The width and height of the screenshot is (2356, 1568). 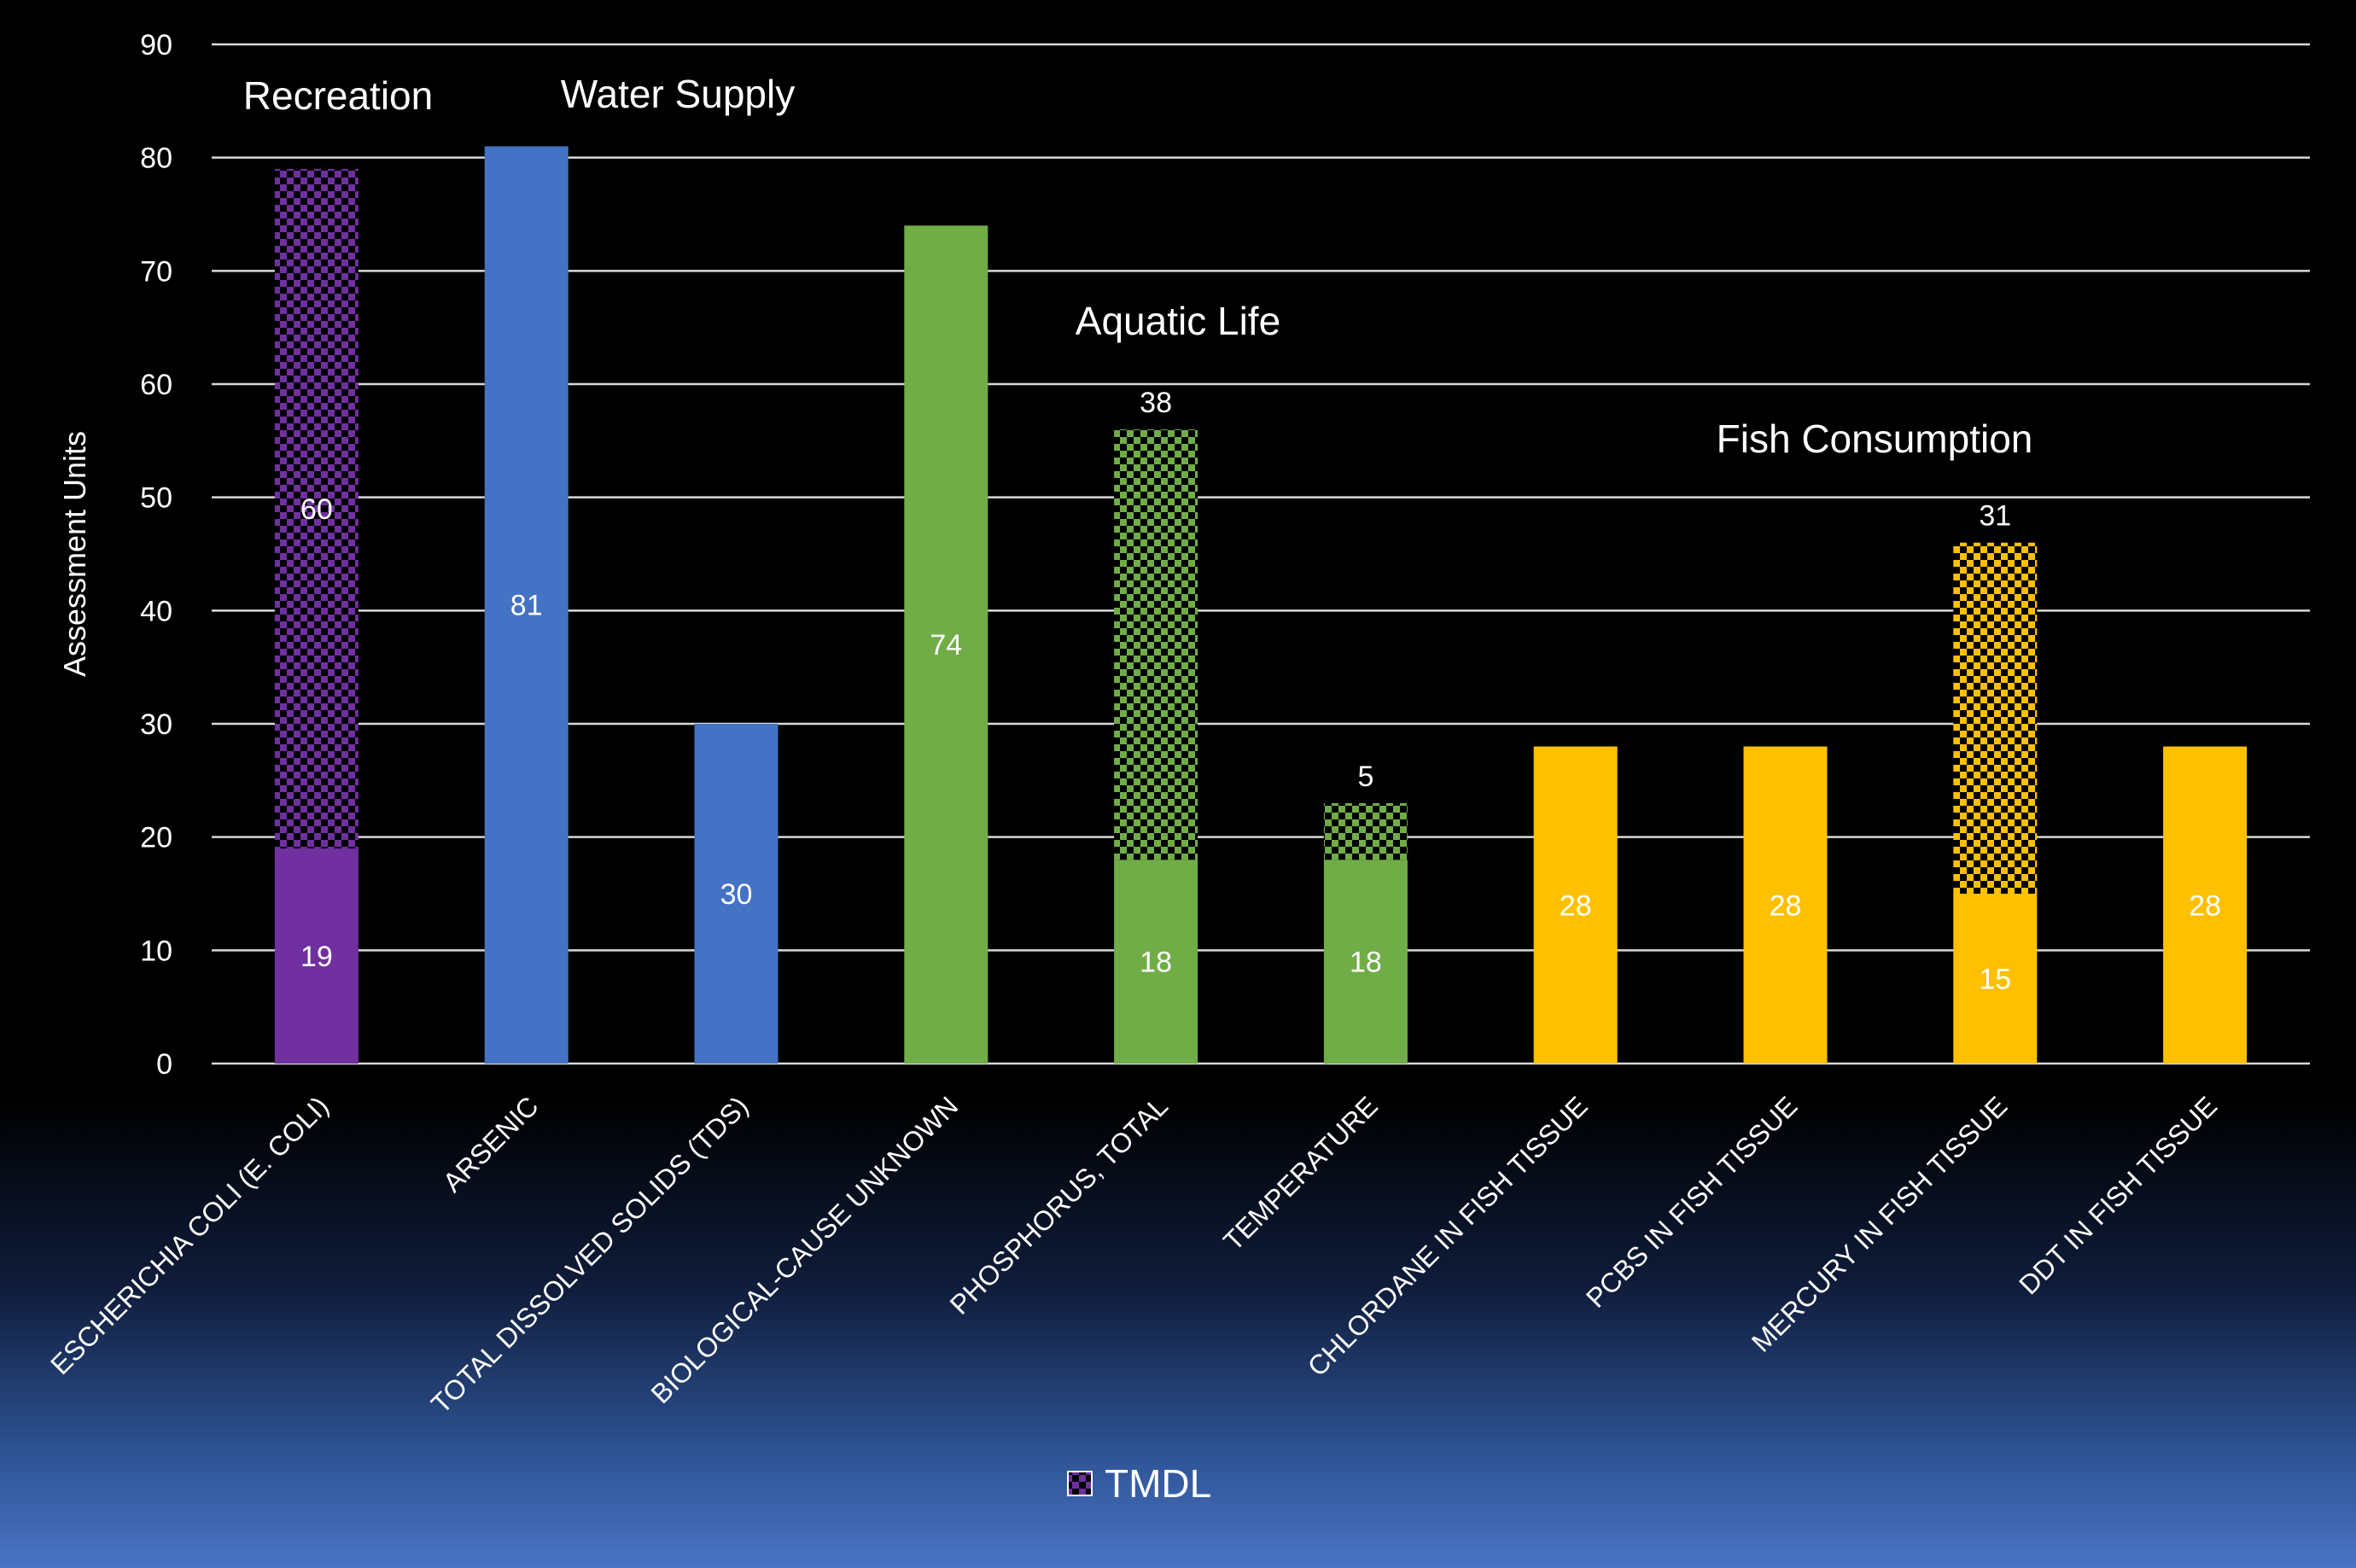 I want to click on data-label-tmdl: 31, so click(x=1995, y=516).